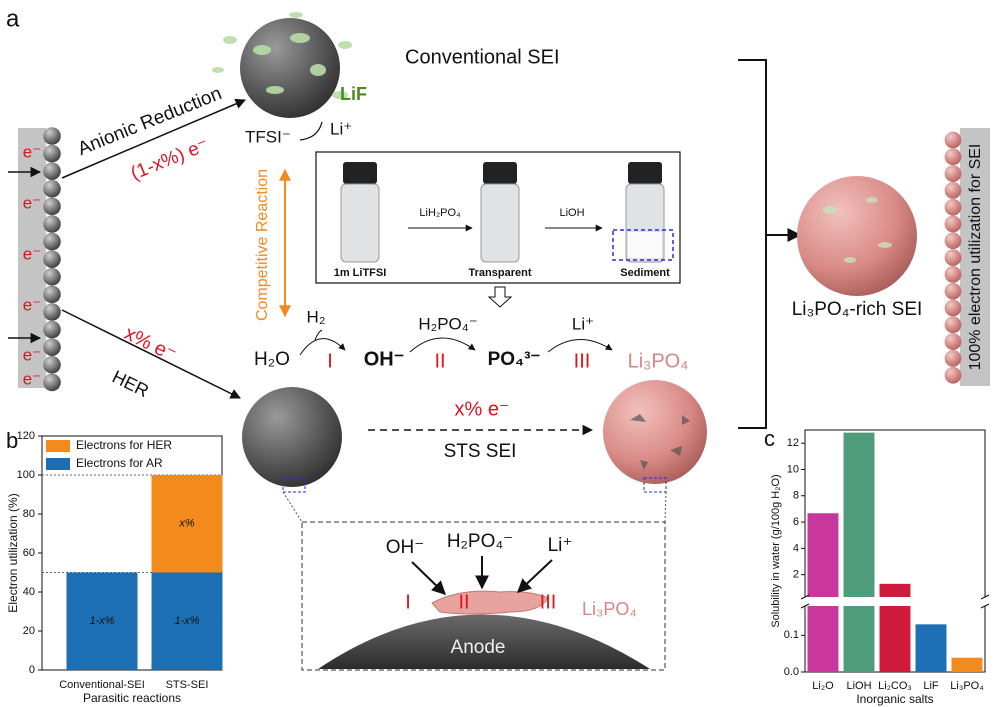 This screenshot has height=707, width=1000. I want to click on electrode, so click(975, 257).